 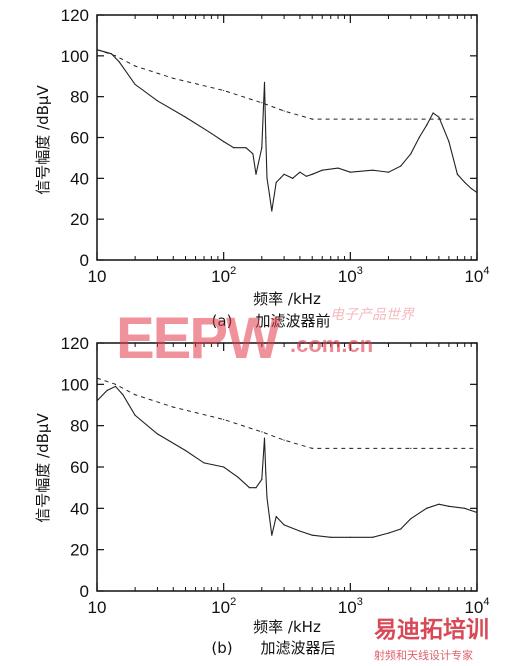 What do you see at coordinates (79, 426) in the screenshot?
I see `y-tick-label: 80` at bounding box center [79, 426].